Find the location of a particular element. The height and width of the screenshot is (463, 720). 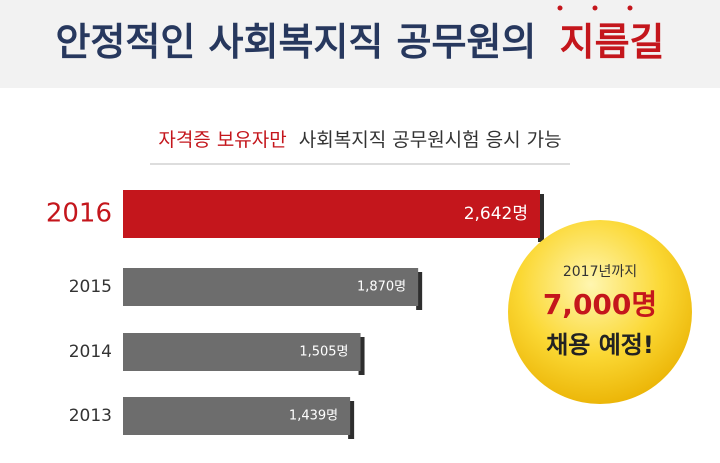

badge-line3: 채용 예정! is located at coordinates (600, 345).